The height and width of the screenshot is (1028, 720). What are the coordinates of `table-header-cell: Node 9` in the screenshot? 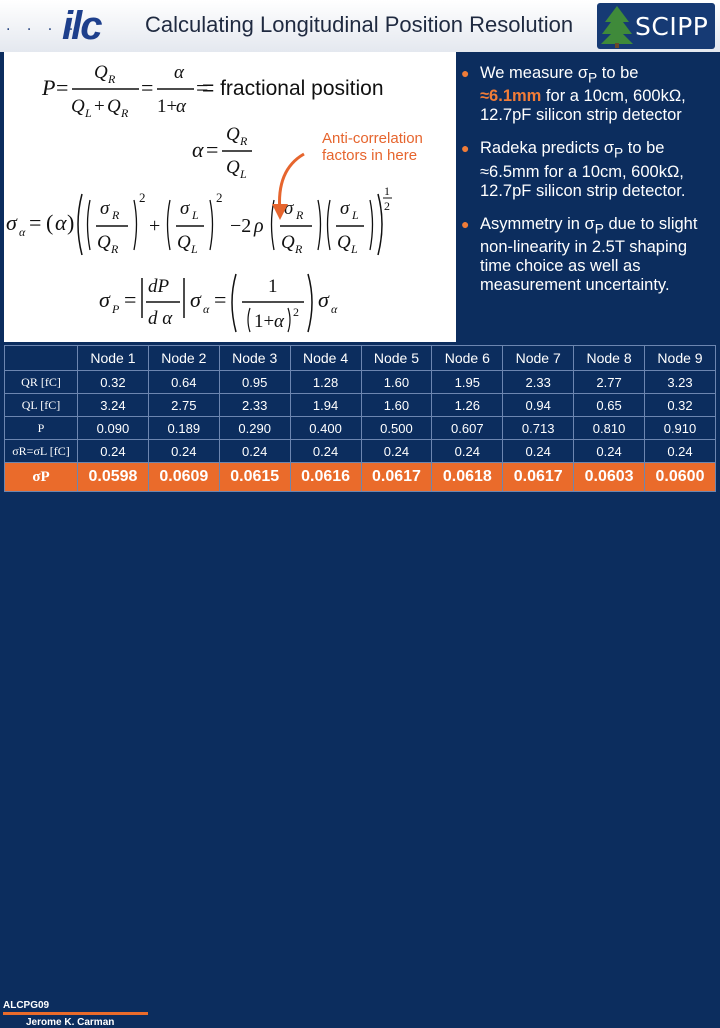 It's located at (680, 358).